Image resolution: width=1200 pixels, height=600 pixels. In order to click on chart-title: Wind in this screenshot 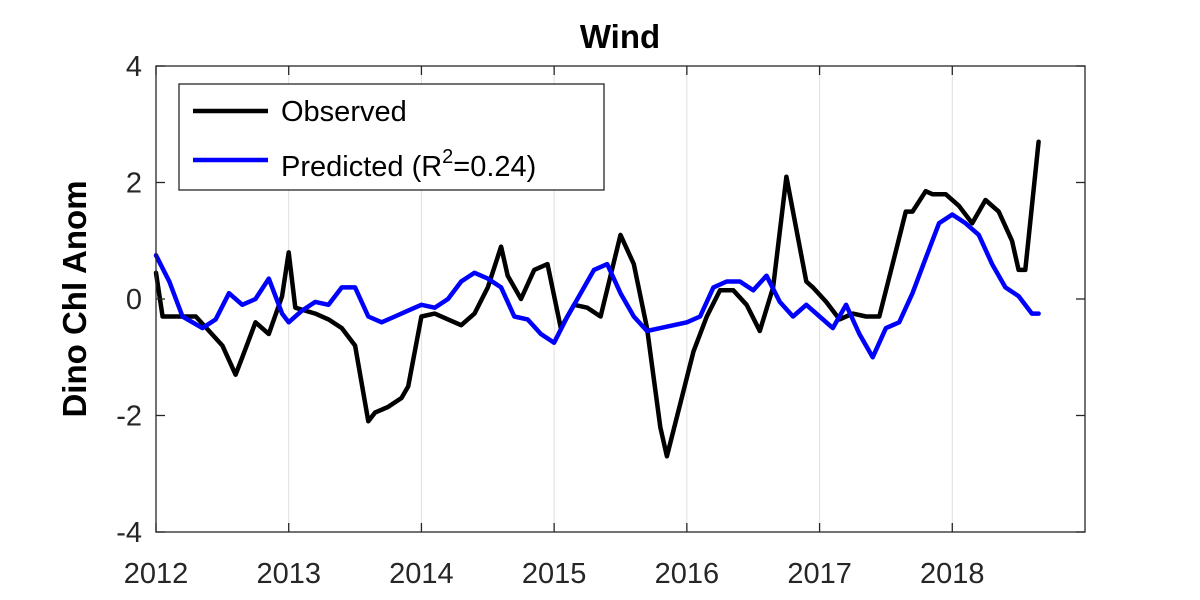, I will do `click(620, 36)`.